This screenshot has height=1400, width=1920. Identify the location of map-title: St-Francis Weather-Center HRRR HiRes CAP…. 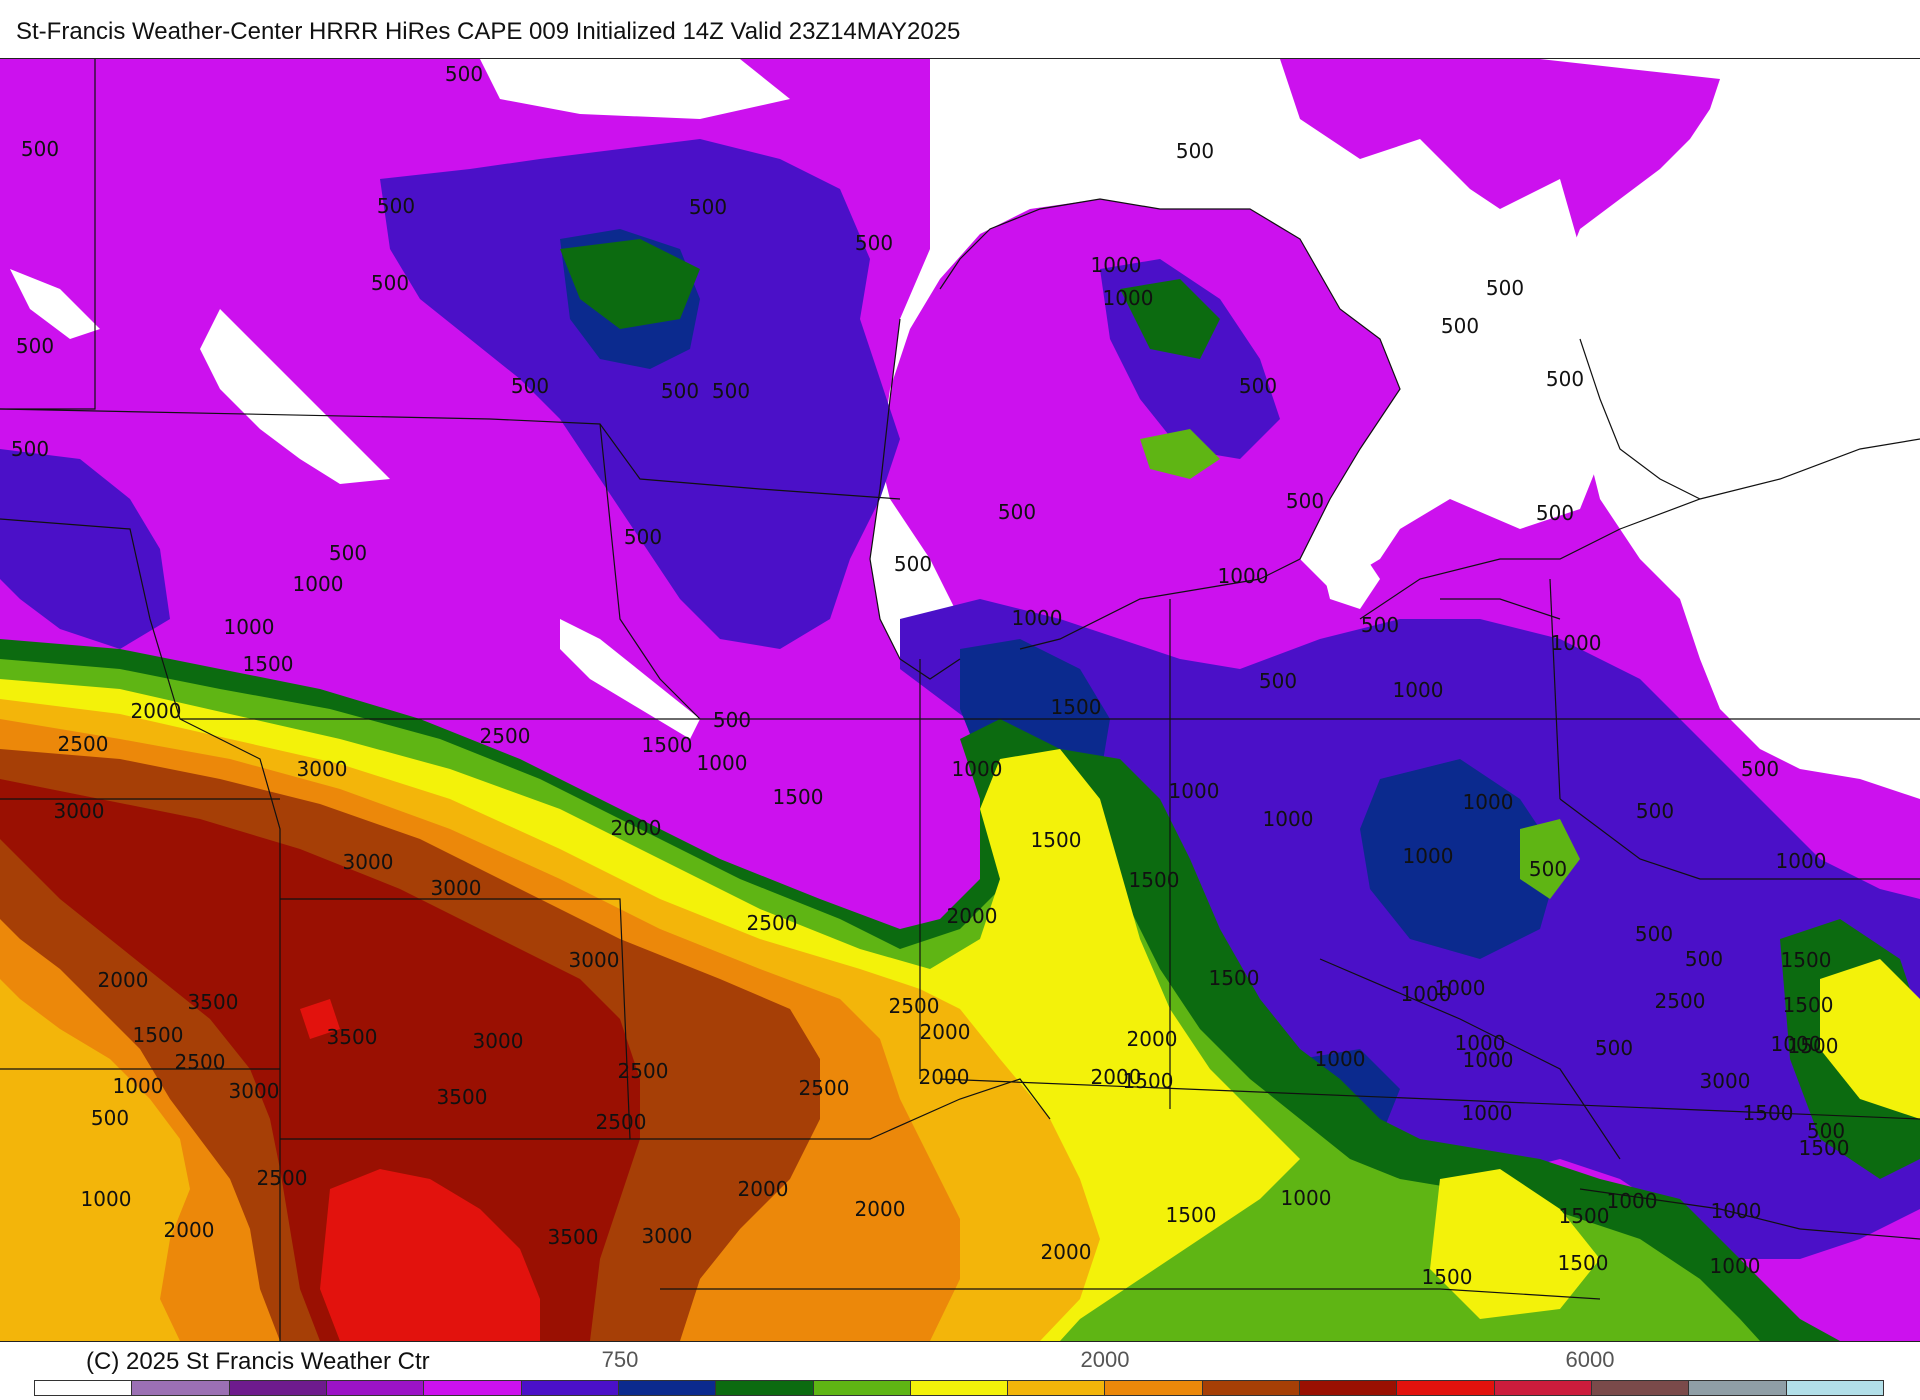
(488, 31).